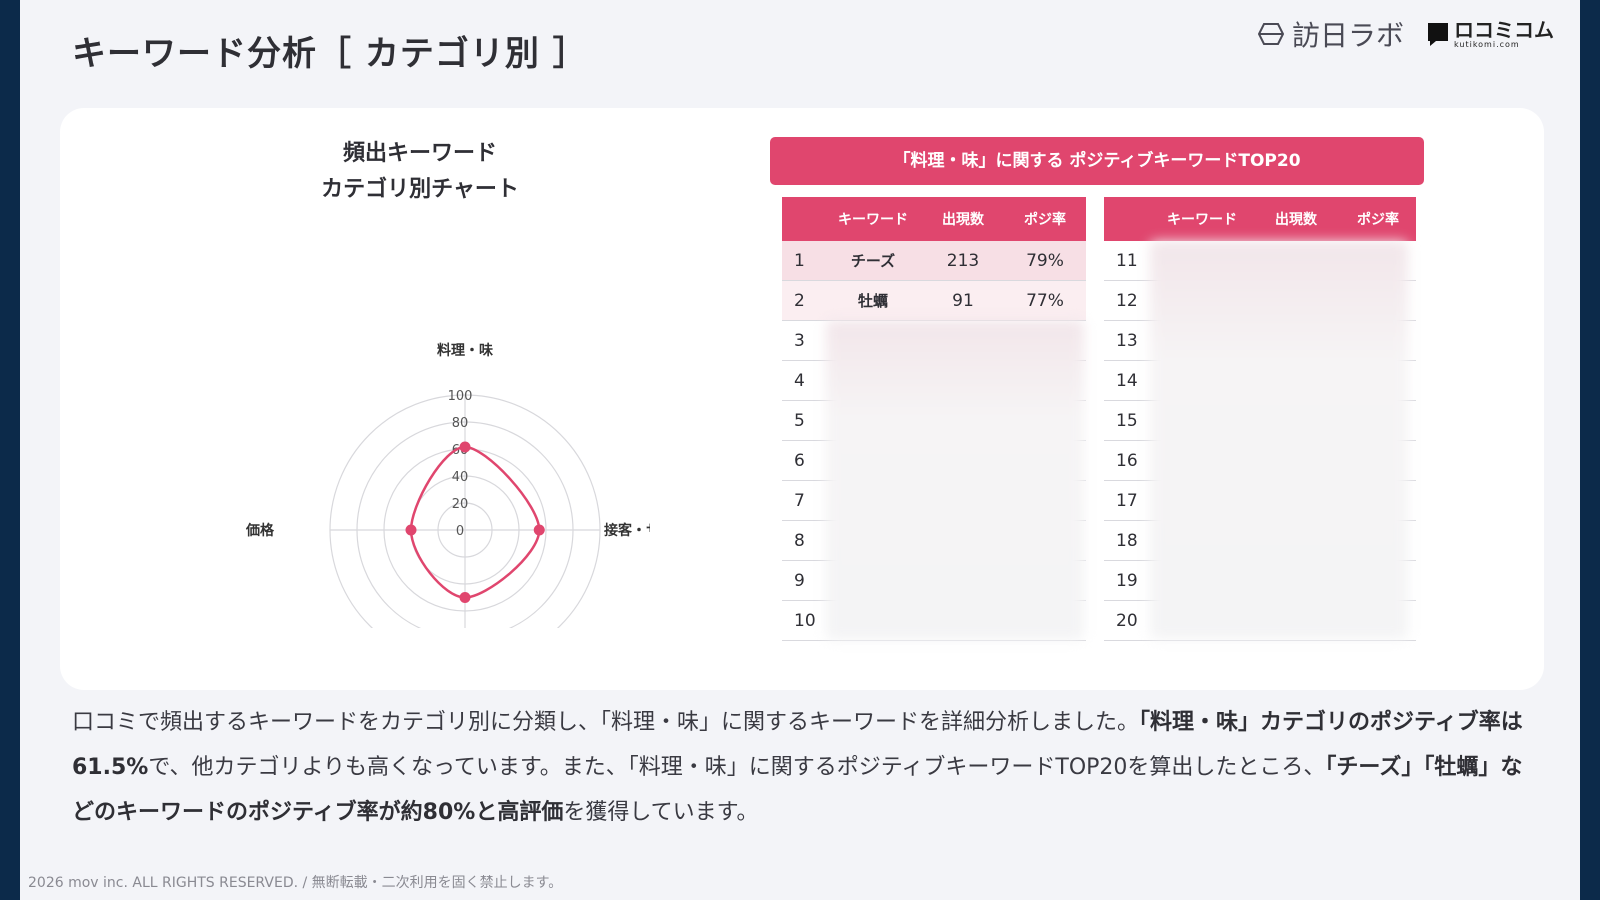  I want to click on cell-rank: 10, so click(803, 620).